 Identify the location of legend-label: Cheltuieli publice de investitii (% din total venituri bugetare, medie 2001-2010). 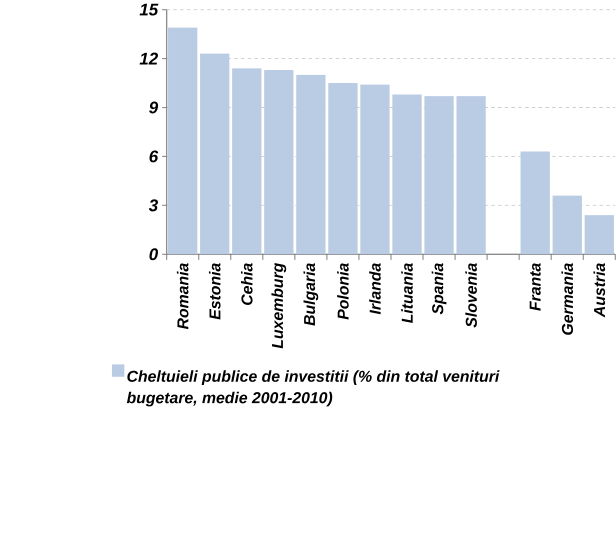
(313, 388).